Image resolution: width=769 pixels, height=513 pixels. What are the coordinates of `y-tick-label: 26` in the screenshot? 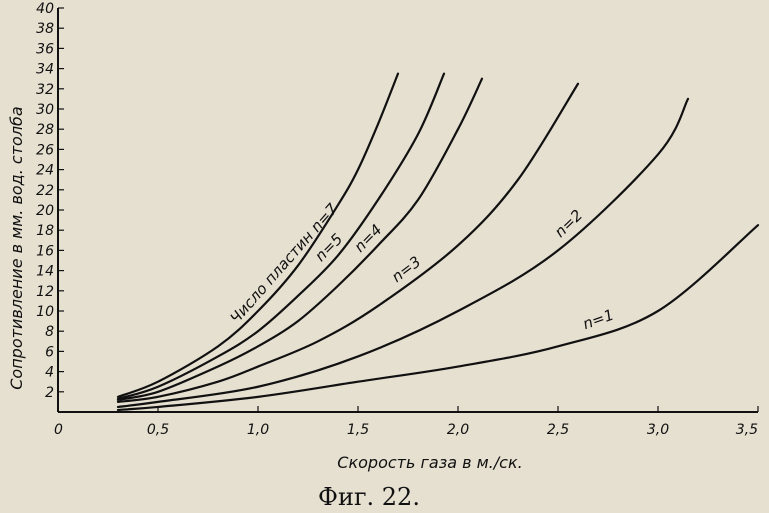 It's located at (45, 150).